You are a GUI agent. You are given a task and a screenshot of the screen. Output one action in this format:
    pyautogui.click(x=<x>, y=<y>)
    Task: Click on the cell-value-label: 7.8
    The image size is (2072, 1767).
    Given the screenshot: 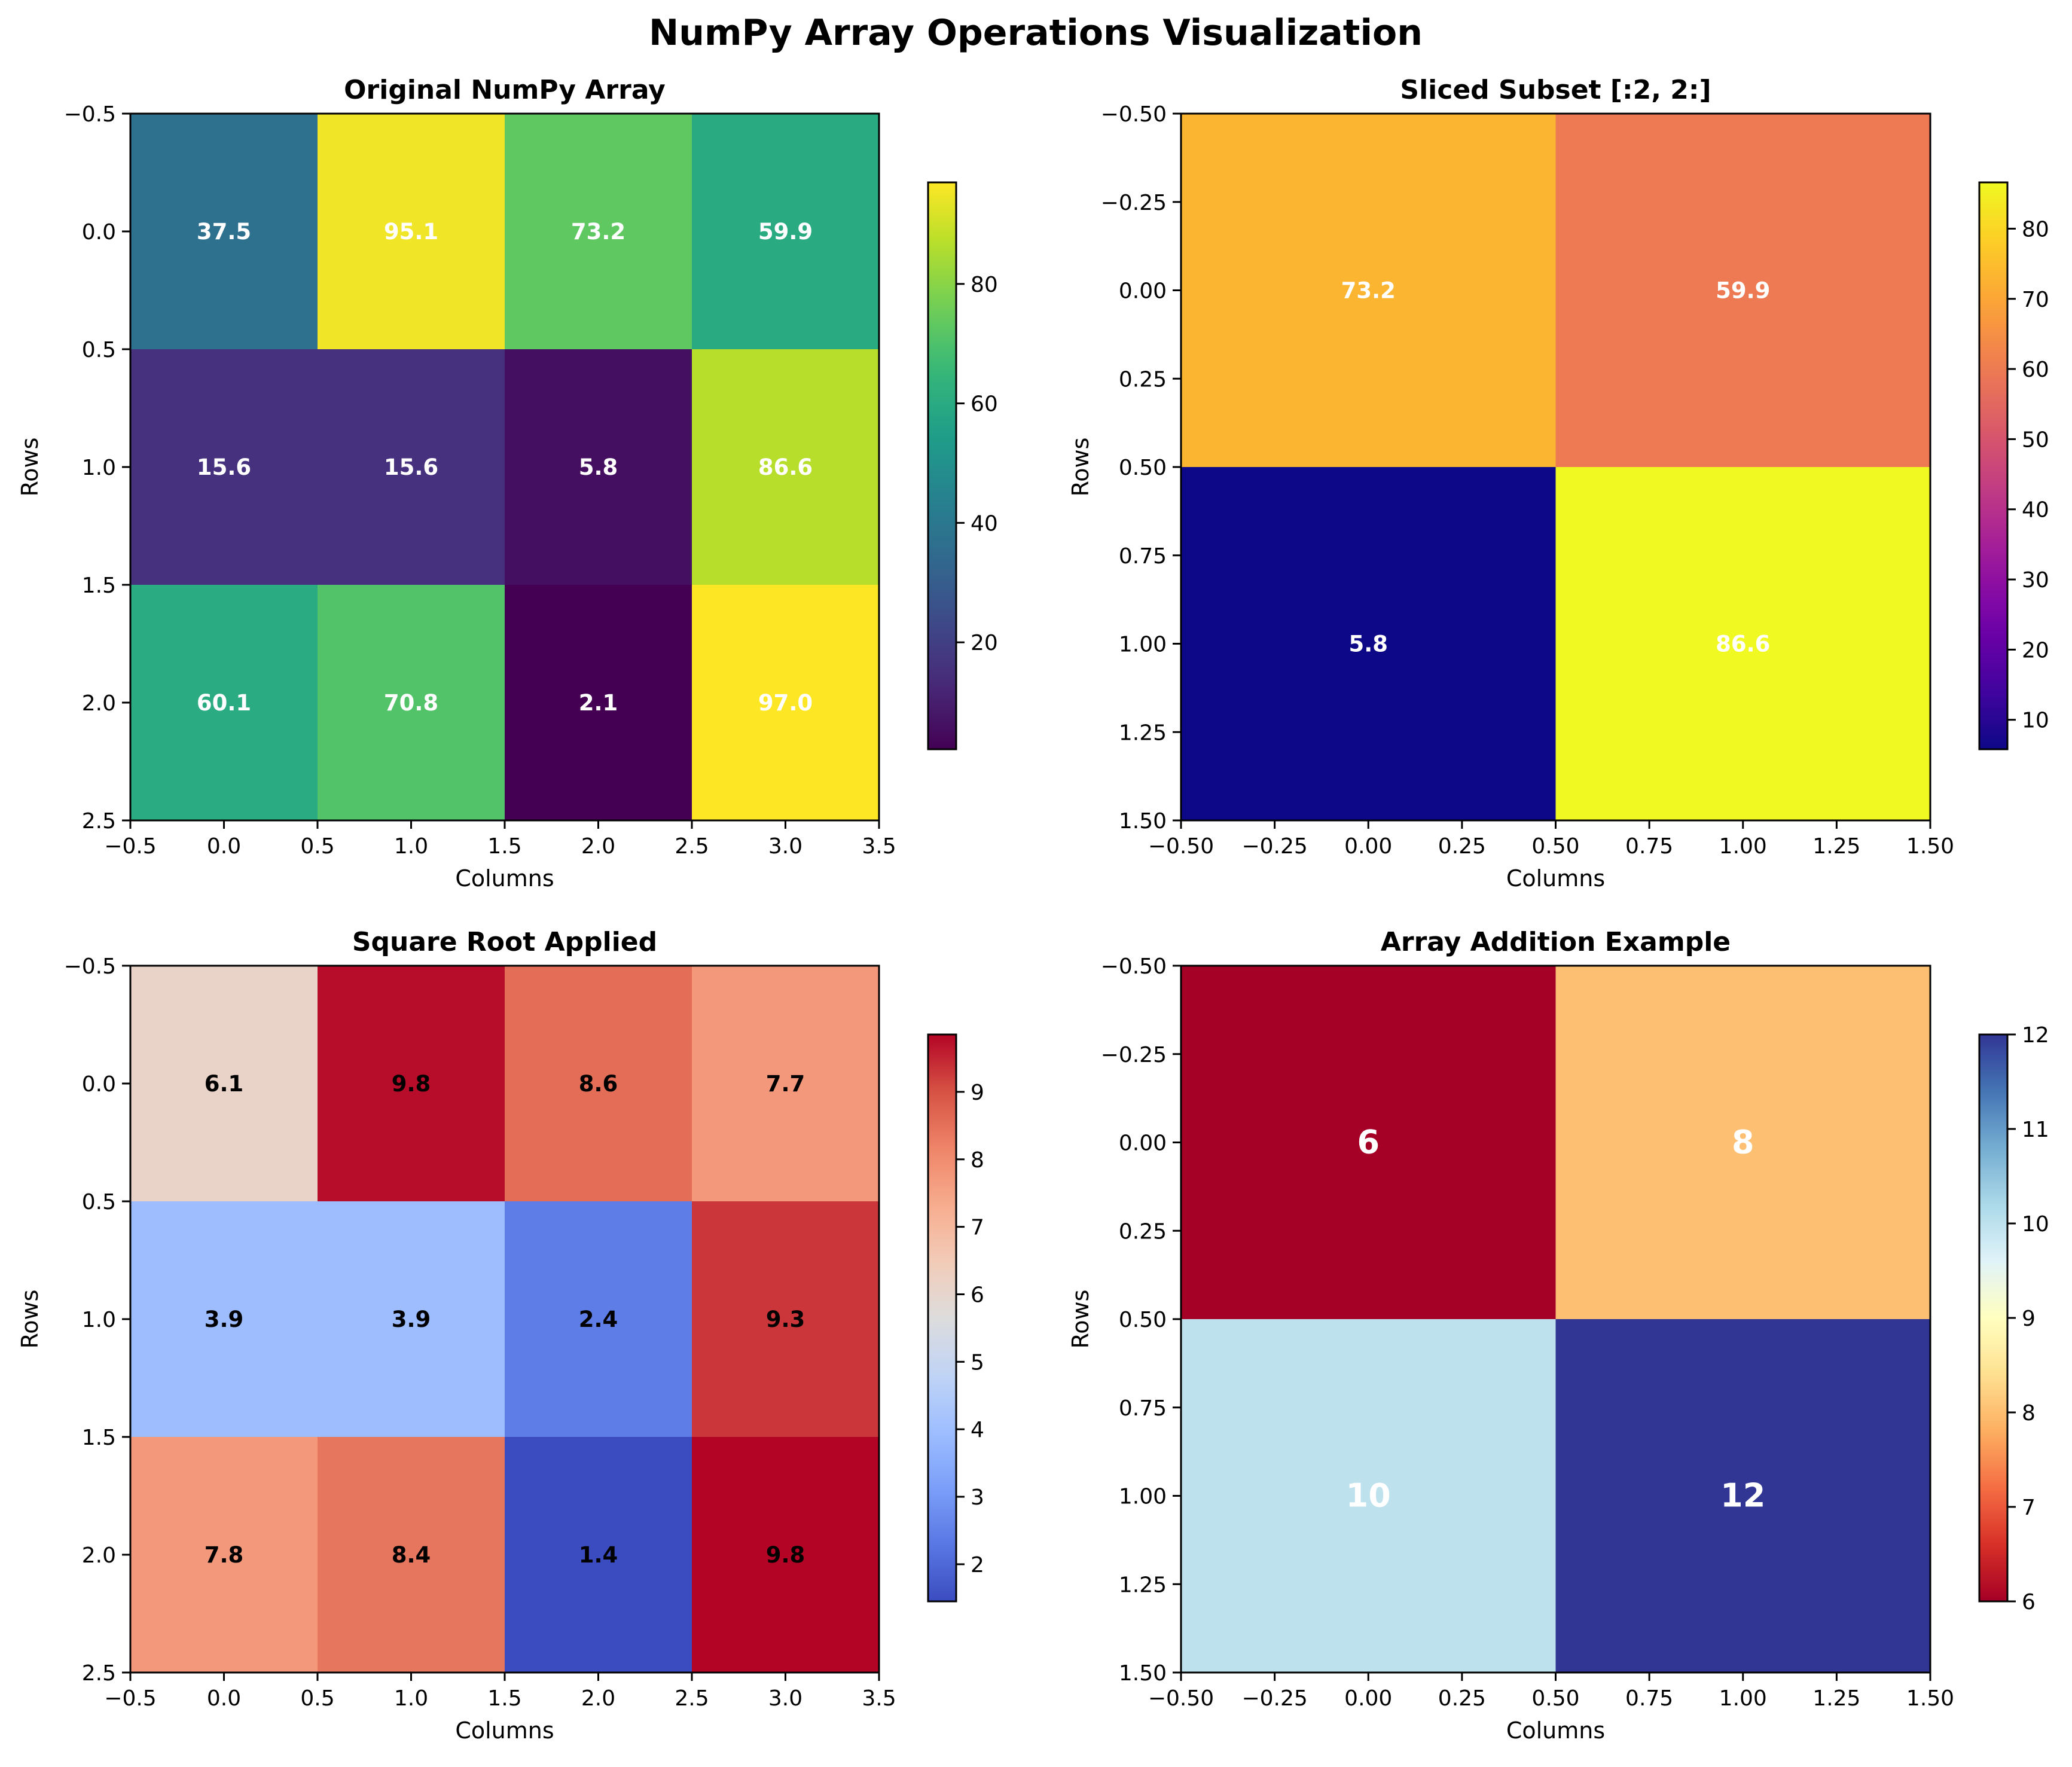 What is the action you would take?
    pyautogui.click(x=224, y=1555)
    